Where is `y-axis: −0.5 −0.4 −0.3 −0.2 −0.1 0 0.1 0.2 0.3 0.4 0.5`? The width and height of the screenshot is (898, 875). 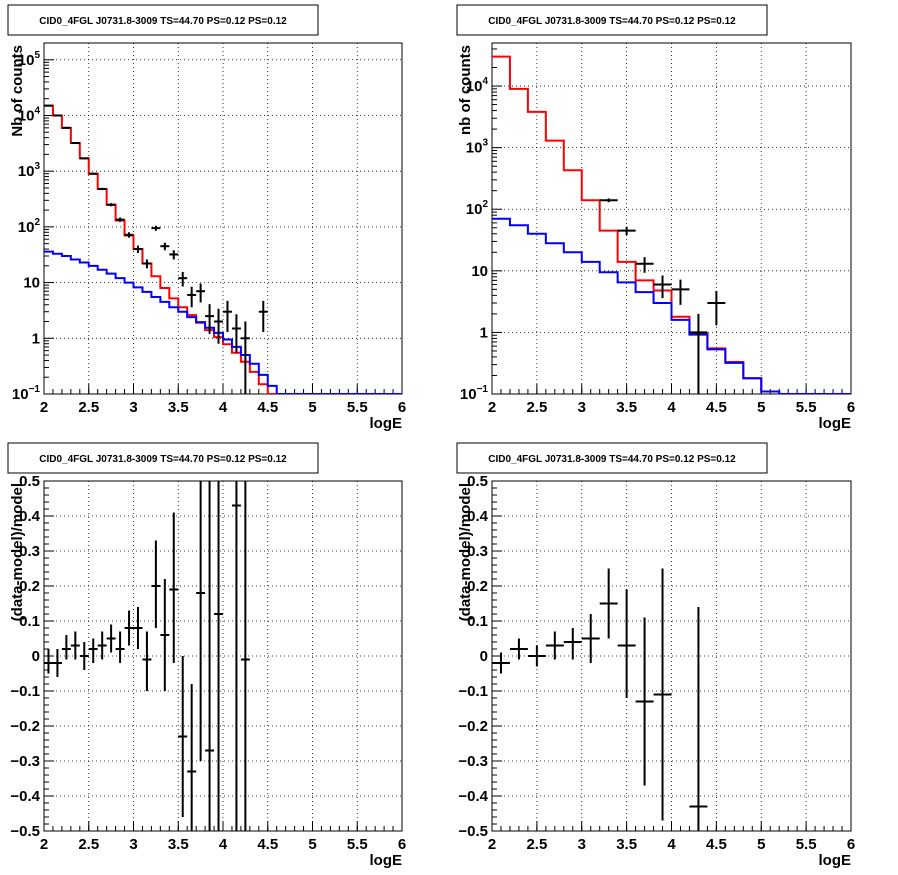 y-axis: −0.5 −0.4 −0.3 −0.2 −0.1 0 0.1 0.2 0.3 0.4 0.5 is located at coordinates (32, 656).